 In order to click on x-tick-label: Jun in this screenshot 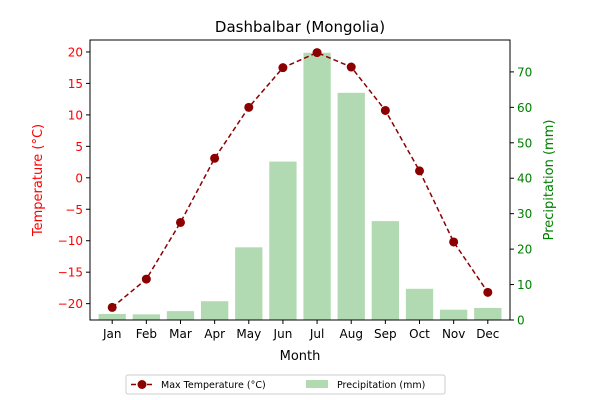, I will do `click(283, 334)`.